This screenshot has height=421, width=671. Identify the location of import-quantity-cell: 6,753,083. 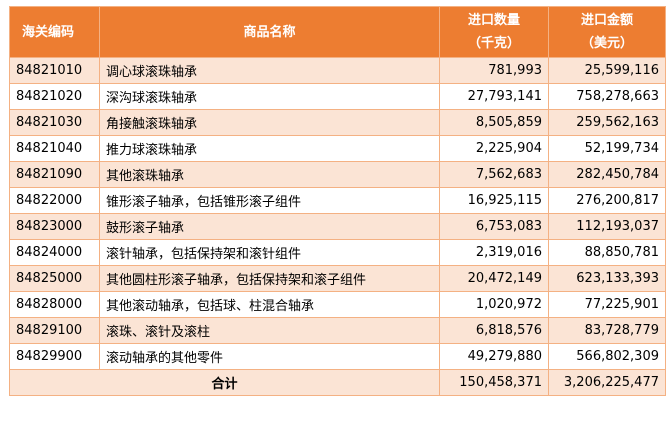
(494, 226).